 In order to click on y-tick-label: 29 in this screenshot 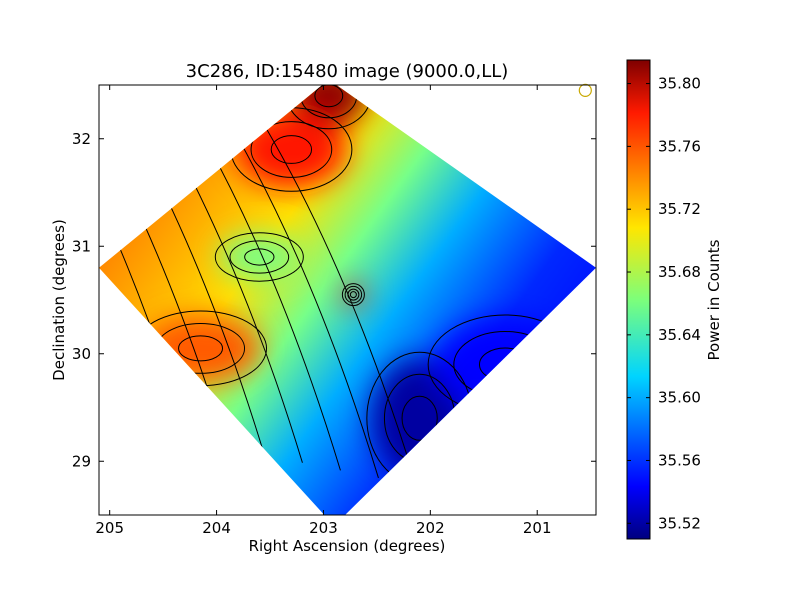, I will do `click(81, 461)`.